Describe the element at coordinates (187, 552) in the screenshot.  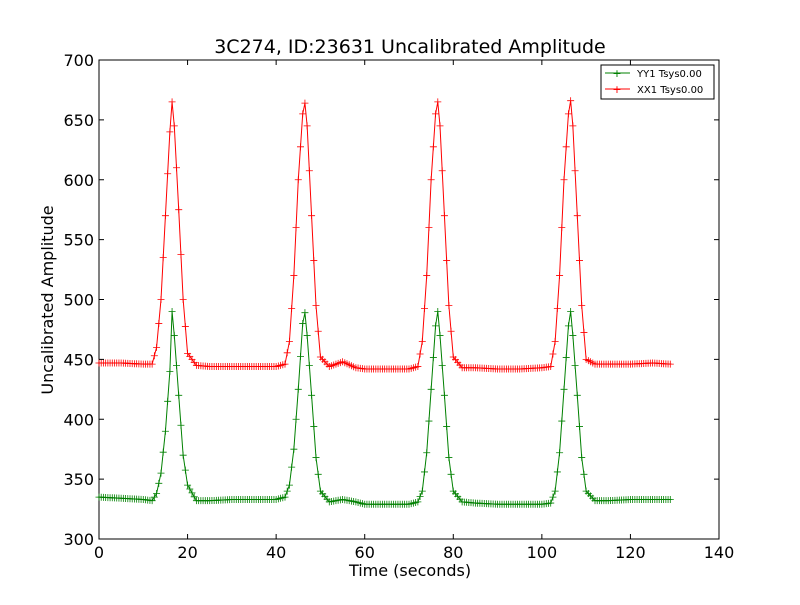
I see `x-tick-label: 20` at that location.